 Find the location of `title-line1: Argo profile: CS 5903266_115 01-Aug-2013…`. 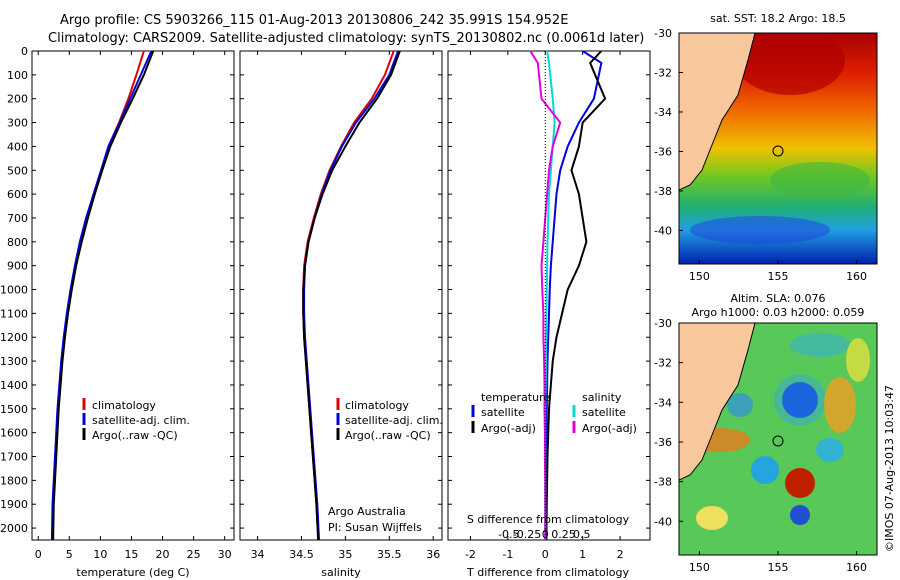

title-line1: Argo profile: CS 5903266_115 01-Aug-2013… is located at coordinates (314, 20).